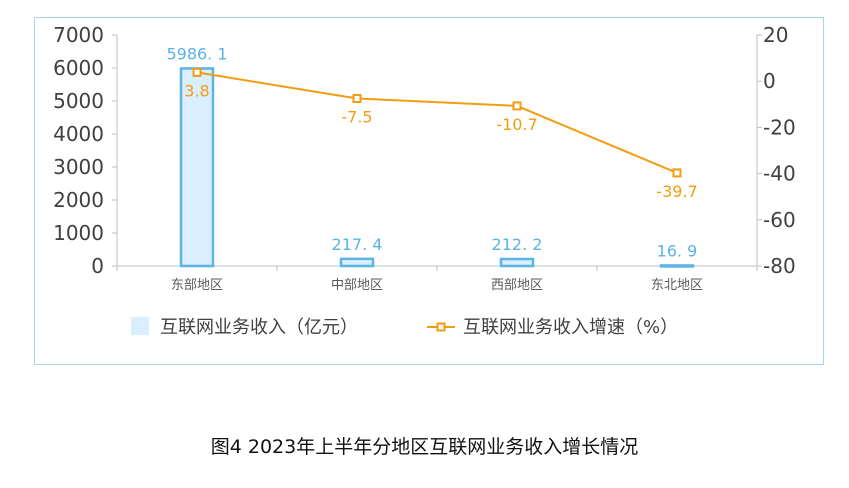  What do you see at coordinates (356, 117) in the screenshot?
I see `line-data-label: -7.5` at bounding box center [356, 117].